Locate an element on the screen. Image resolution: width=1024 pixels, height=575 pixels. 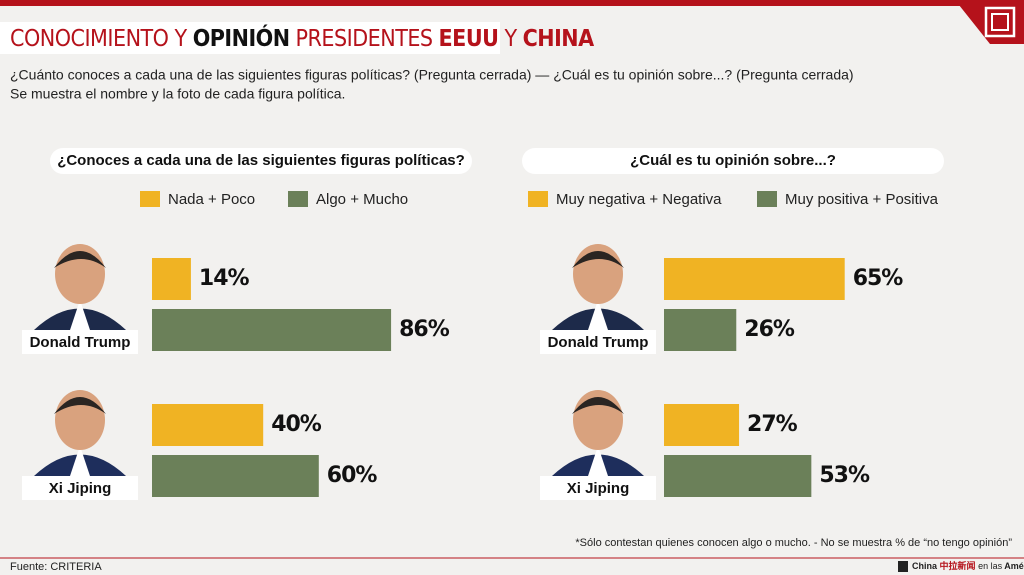
title-box is located at coordinates (250, 38).